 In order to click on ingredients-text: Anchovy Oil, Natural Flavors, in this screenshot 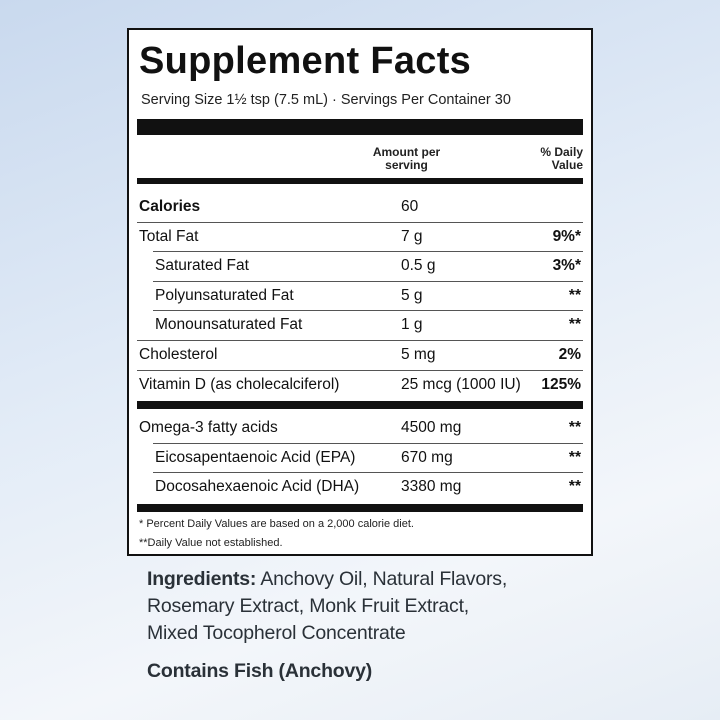, I will do `click(384, 579)`.